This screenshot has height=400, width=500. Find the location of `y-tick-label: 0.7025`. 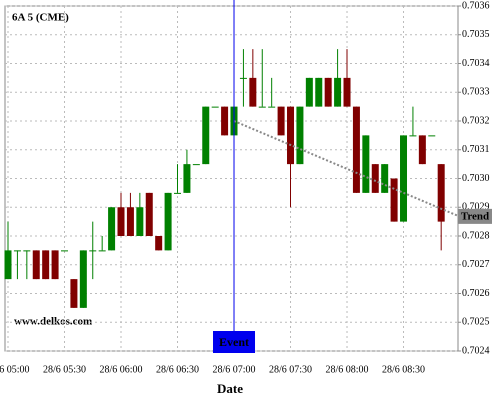

y-tick-label: 0.7025 is located at coordinates (476, 322).